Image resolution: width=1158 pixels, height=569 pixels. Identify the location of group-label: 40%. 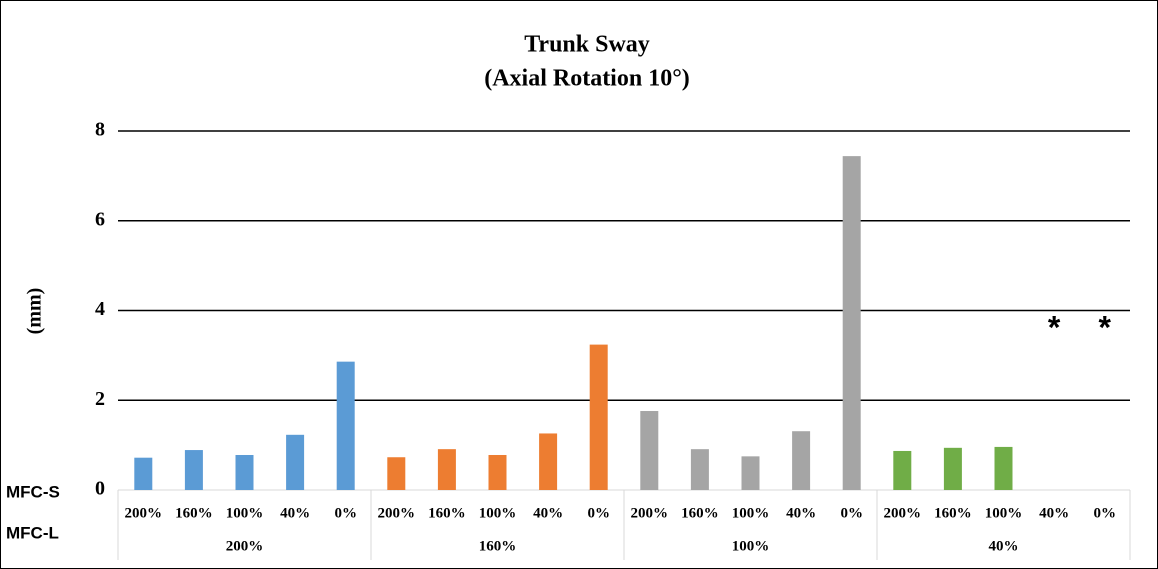
(1004, 546).